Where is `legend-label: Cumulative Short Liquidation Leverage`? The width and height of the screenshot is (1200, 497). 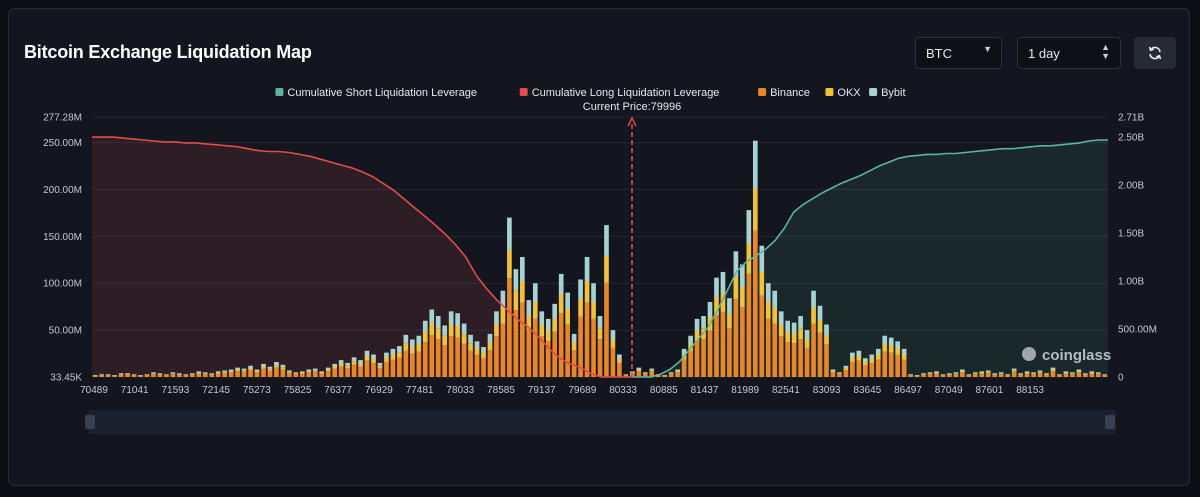
legend-label: Cumulative Short Liquidation Leverage is located at coordinates (382, 93).